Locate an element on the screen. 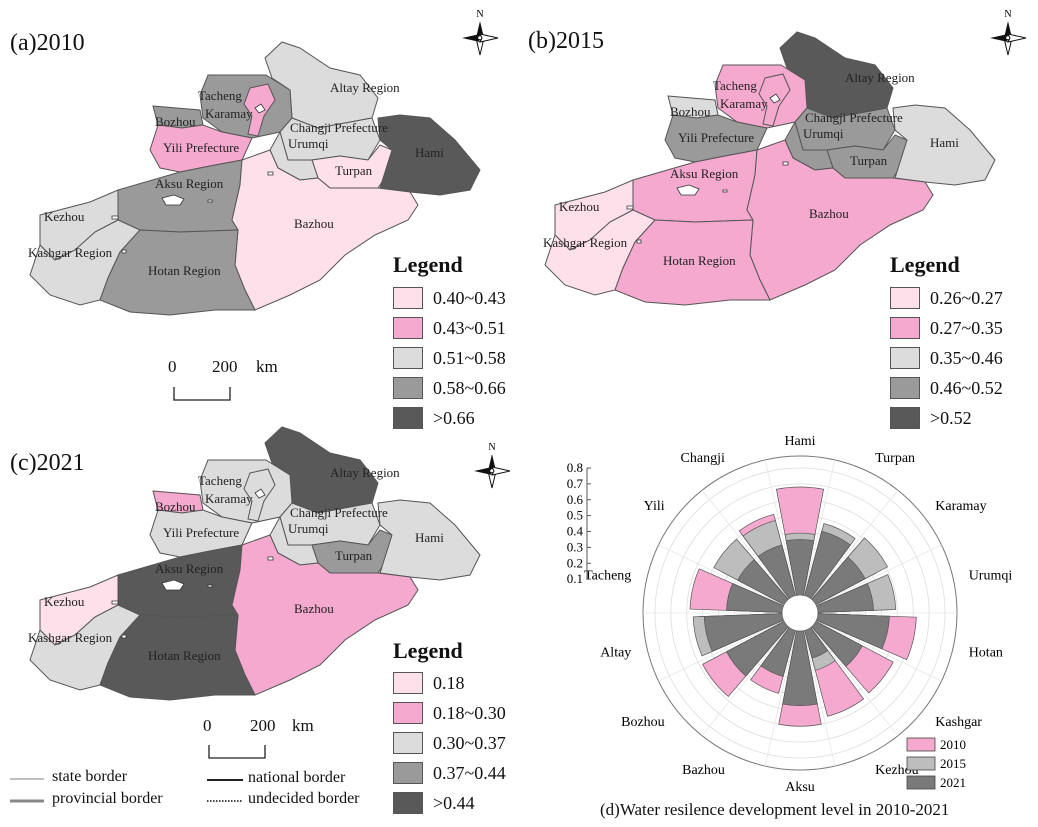  scale-unit: km is located at coordinates (267, 366).